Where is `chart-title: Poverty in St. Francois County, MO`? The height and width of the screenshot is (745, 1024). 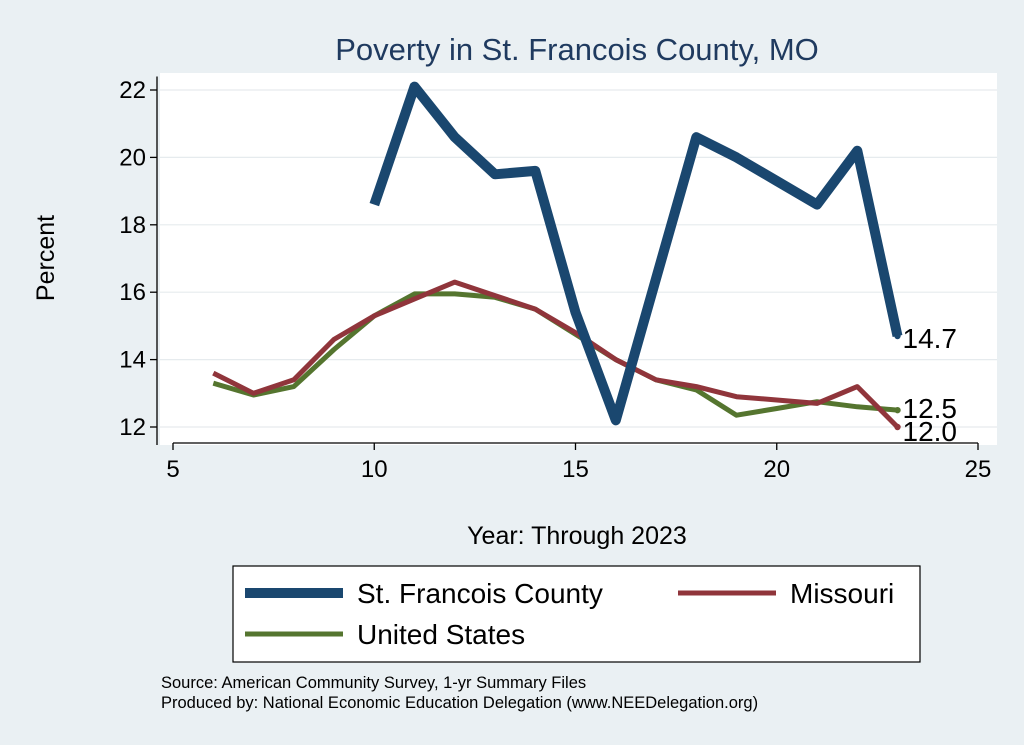
chart-title: Poverty in St. Francois County, MO is located at coordinates (577, 49).